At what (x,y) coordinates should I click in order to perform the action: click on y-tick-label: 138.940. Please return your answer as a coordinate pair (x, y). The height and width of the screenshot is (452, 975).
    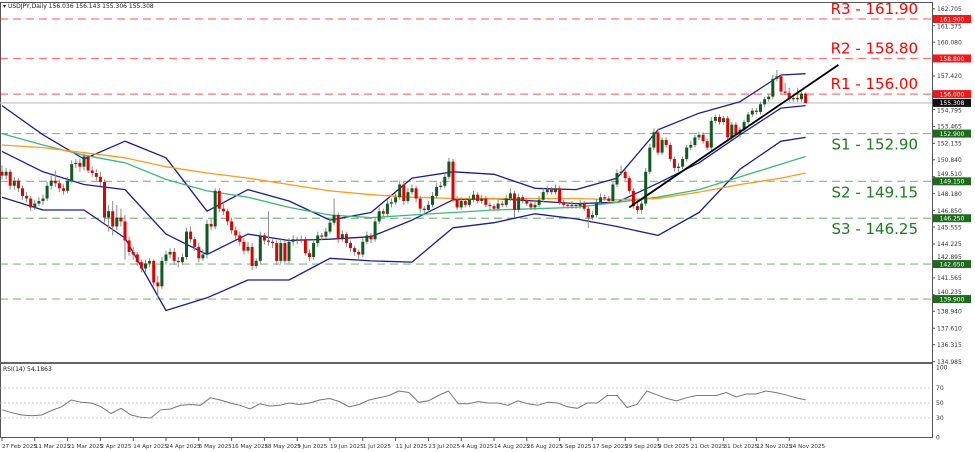
    Looking at the image, I should click on (949, 311).